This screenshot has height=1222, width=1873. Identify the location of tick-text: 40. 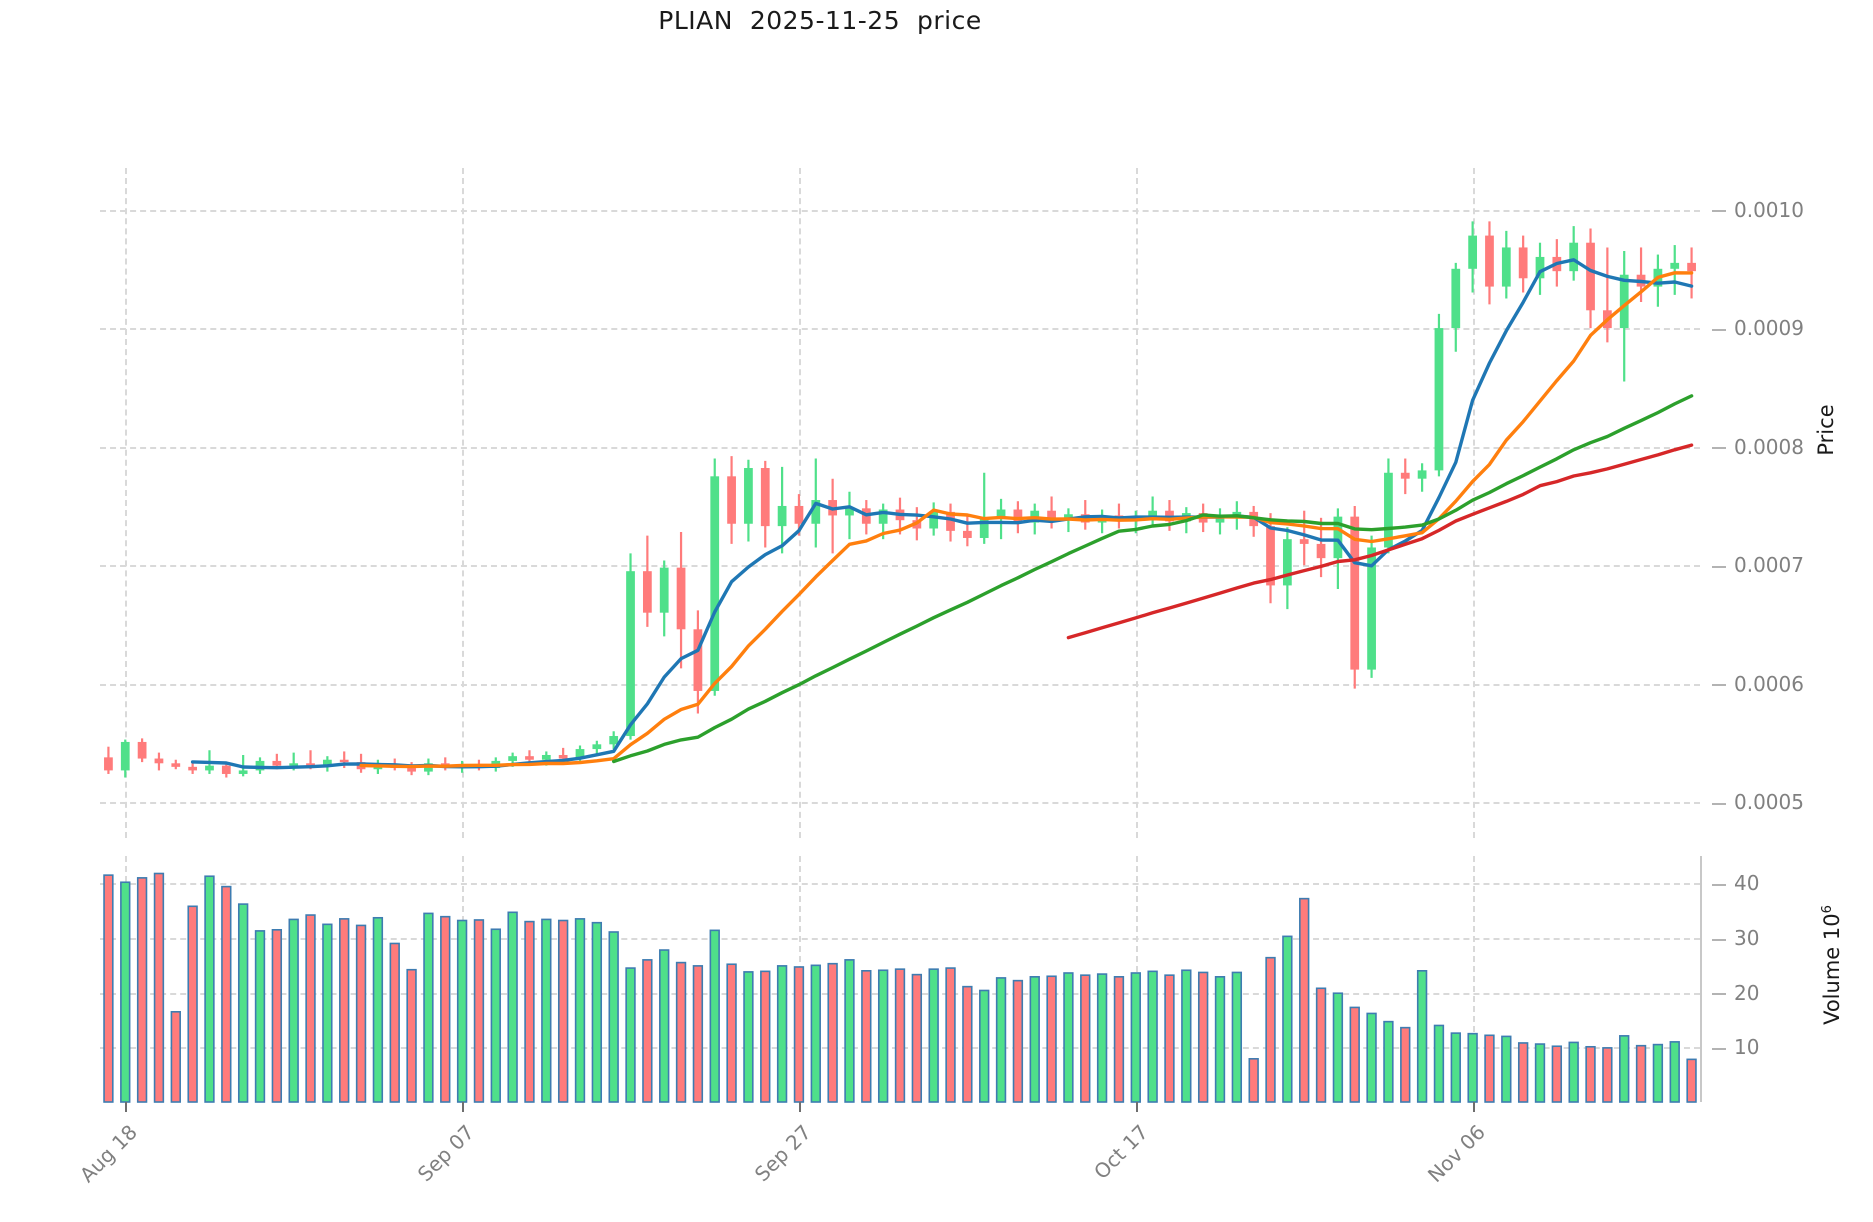
(1747, 883).